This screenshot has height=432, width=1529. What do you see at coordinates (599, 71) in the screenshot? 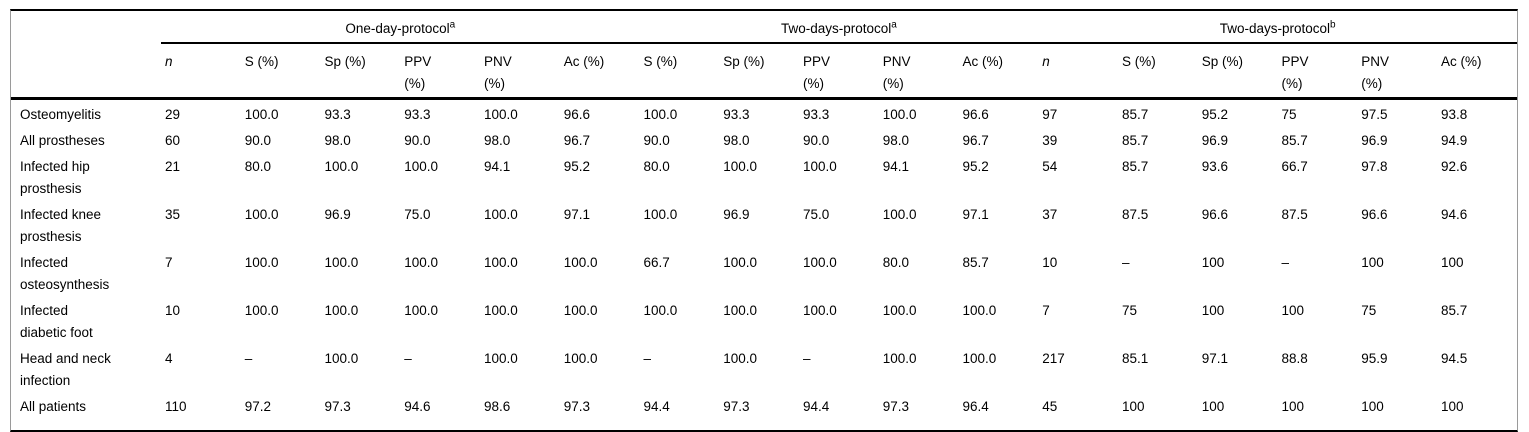
I see `column-header-ac-1: Ac (%)` at bounding box center [599, 71].